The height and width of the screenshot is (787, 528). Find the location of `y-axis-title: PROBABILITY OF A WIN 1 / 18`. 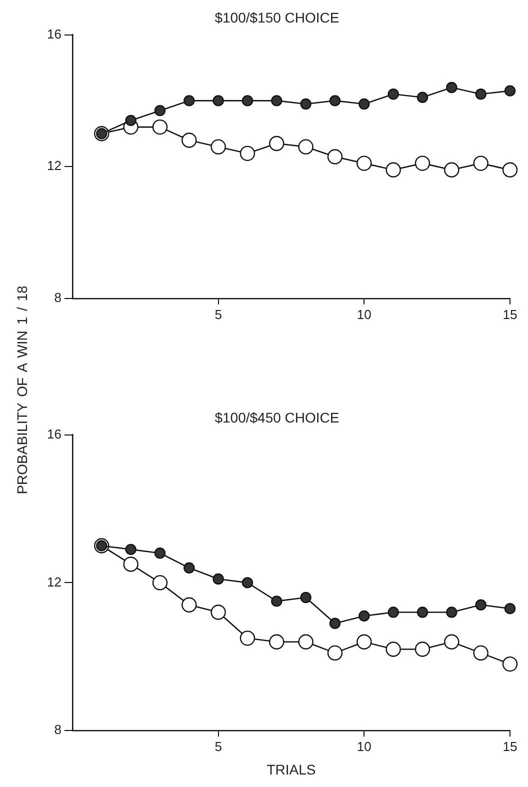

y-axis-title: PROBABILITY OF A WIN 1 / 18 is located at coordinates (22, 390).